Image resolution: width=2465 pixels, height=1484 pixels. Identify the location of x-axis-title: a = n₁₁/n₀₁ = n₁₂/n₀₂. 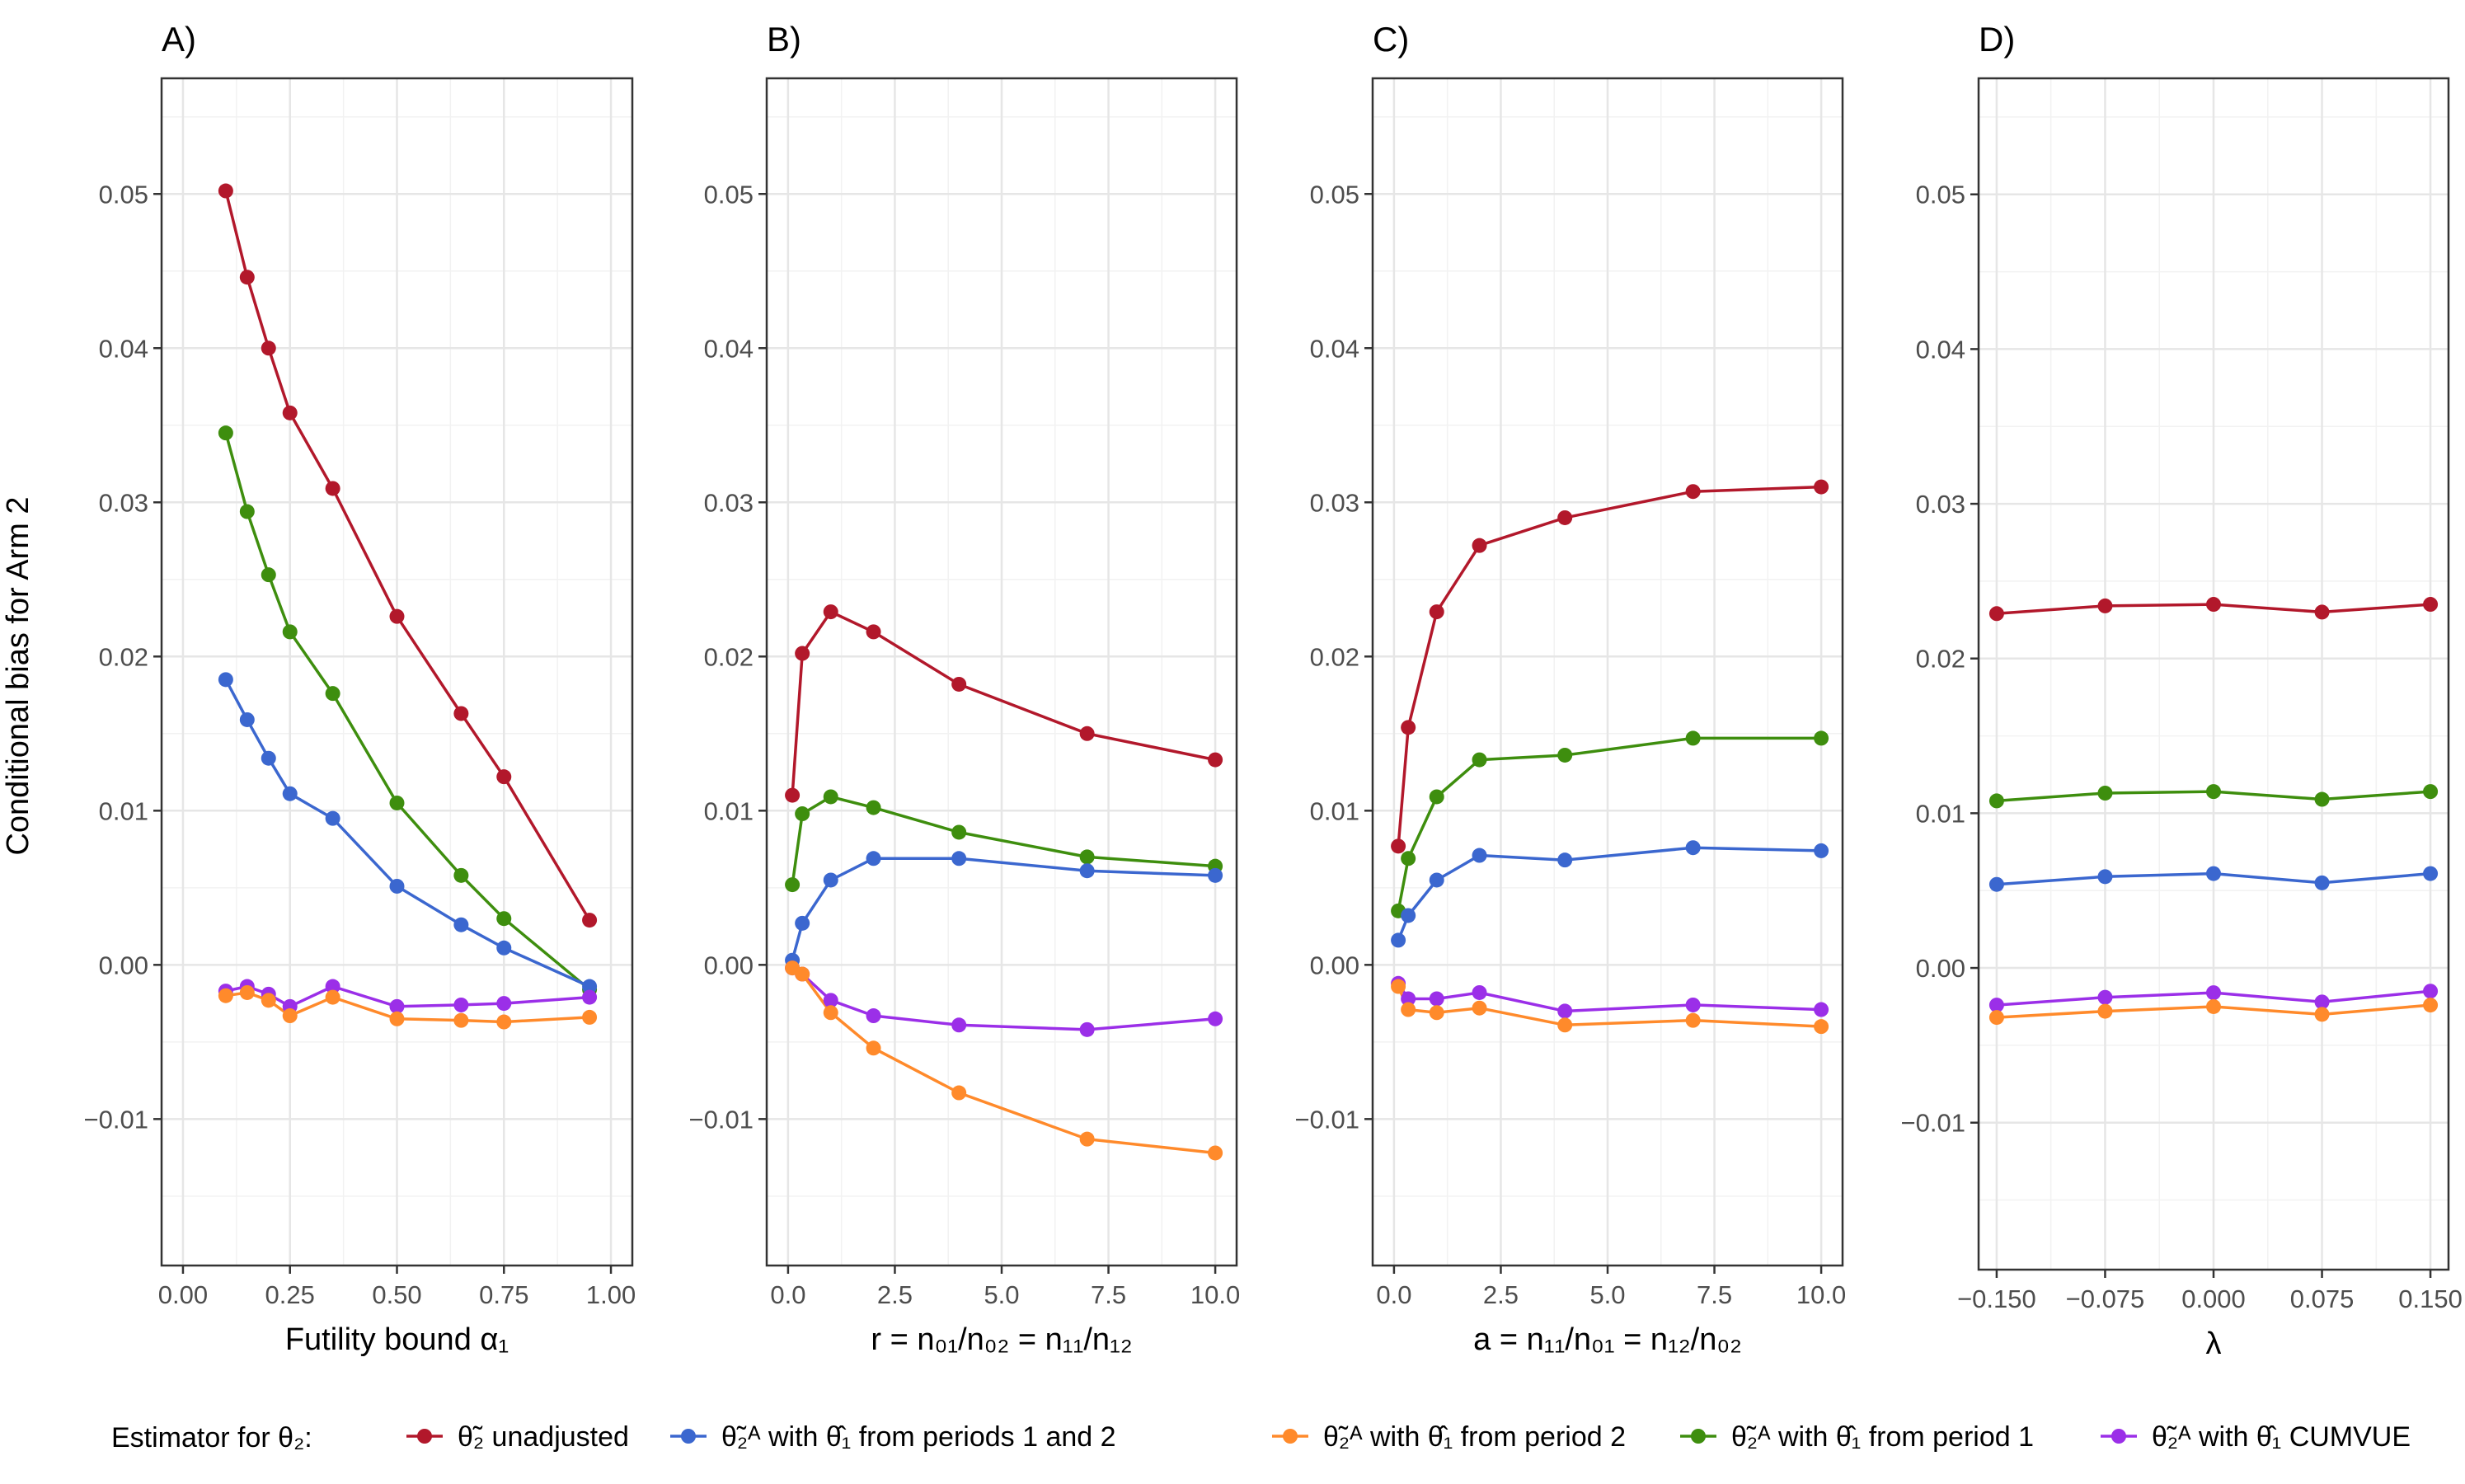
(1607, 1339).